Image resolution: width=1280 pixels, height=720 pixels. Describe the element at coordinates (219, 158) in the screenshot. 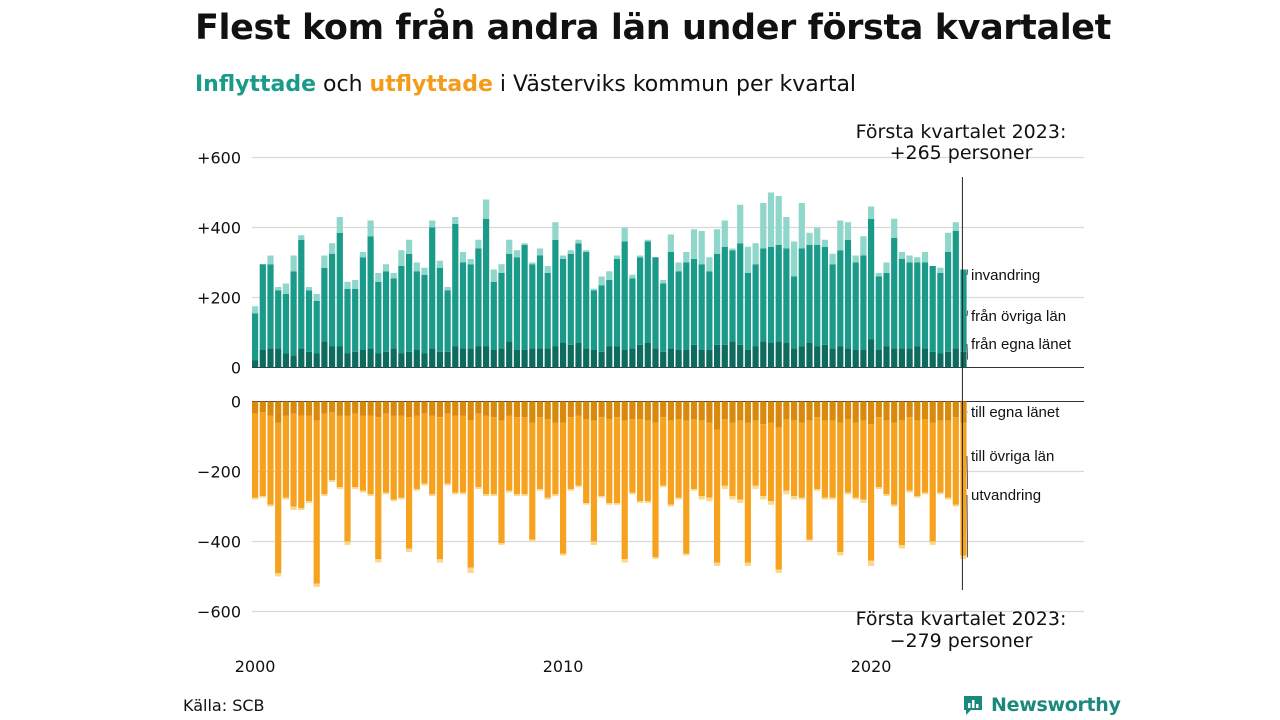

I see `y-tick-label-top: +600` at that location.